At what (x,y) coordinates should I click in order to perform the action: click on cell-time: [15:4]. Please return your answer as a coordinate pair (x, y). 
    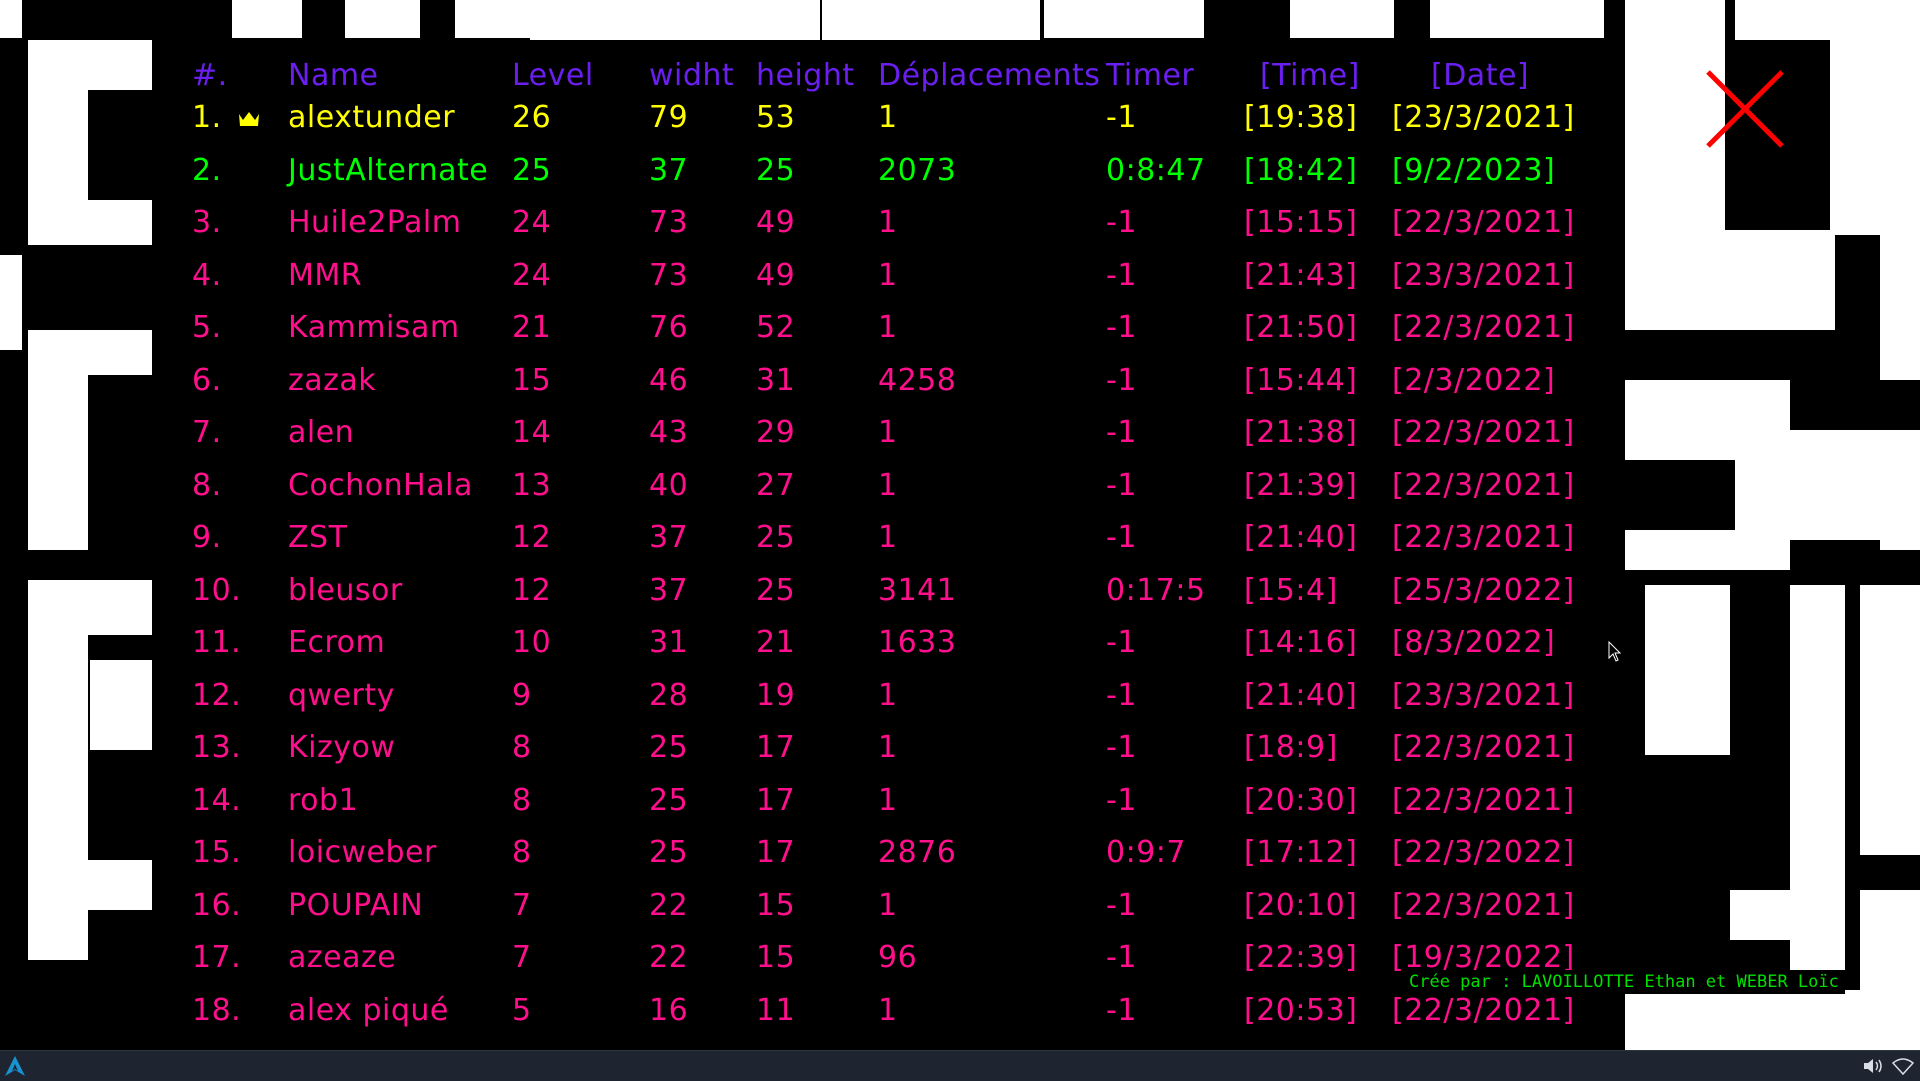
    Looking at the image, I should click on (1291, 590).